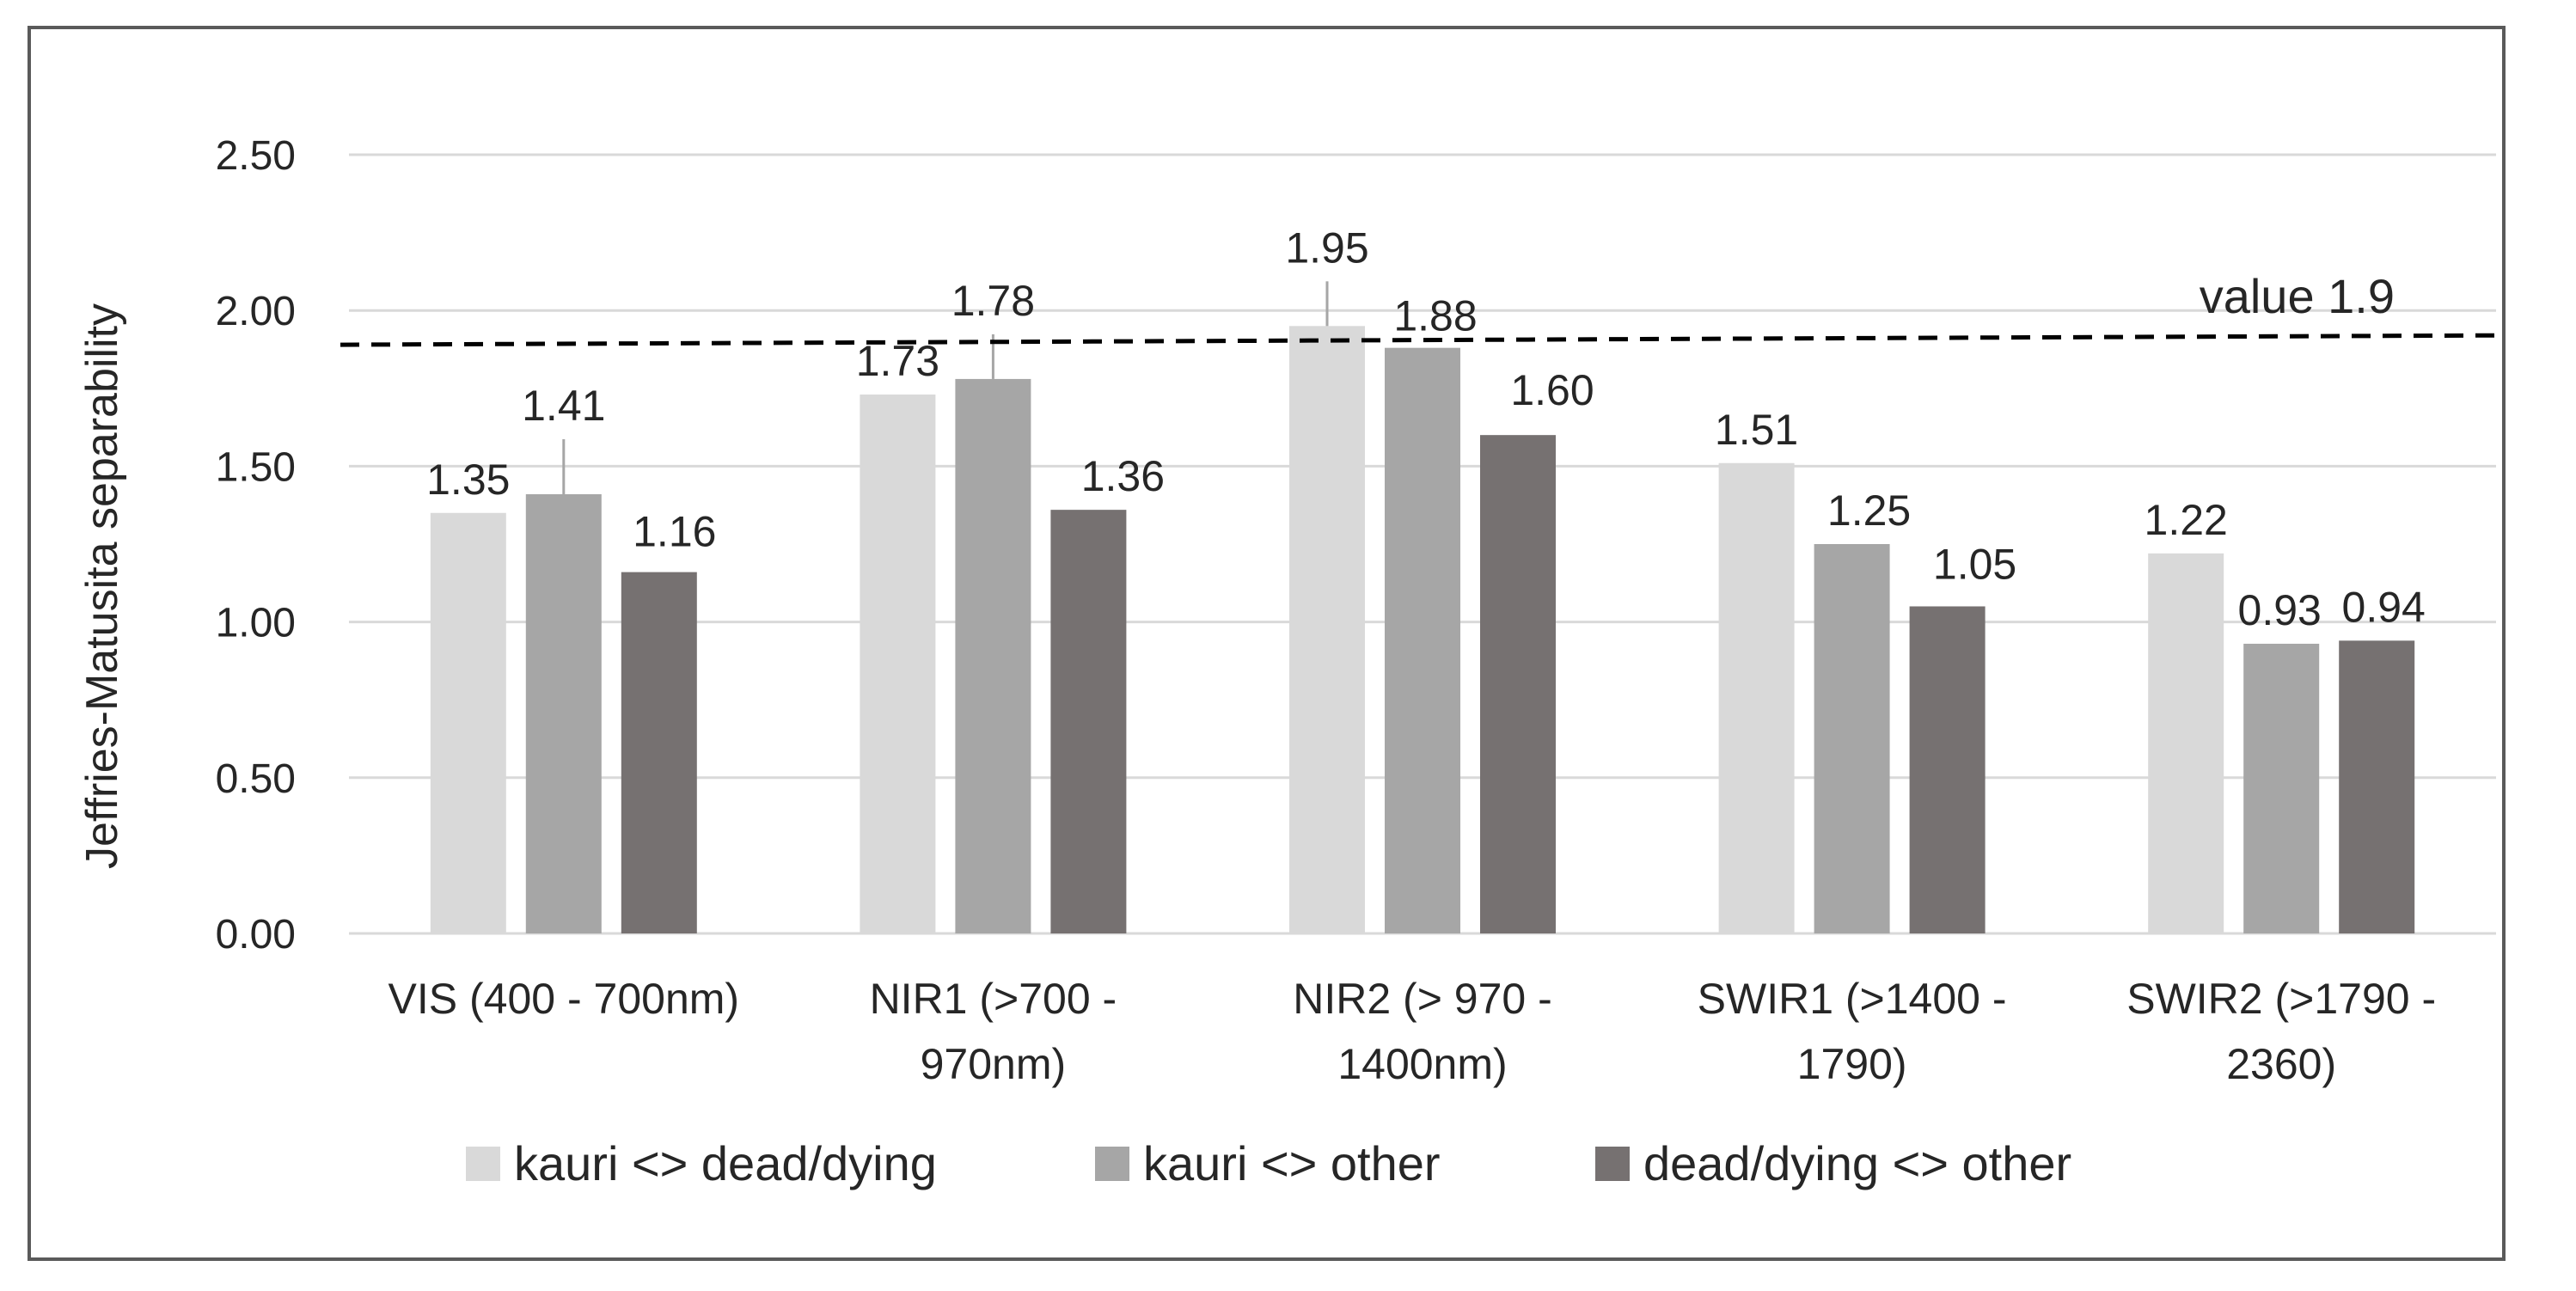 The height and width of the screenshot is (1291, 2576). What do you see at coordinates (468, 480) in the screenshot?
I see `data-label: 1.35` at bounding box center [468, 480].